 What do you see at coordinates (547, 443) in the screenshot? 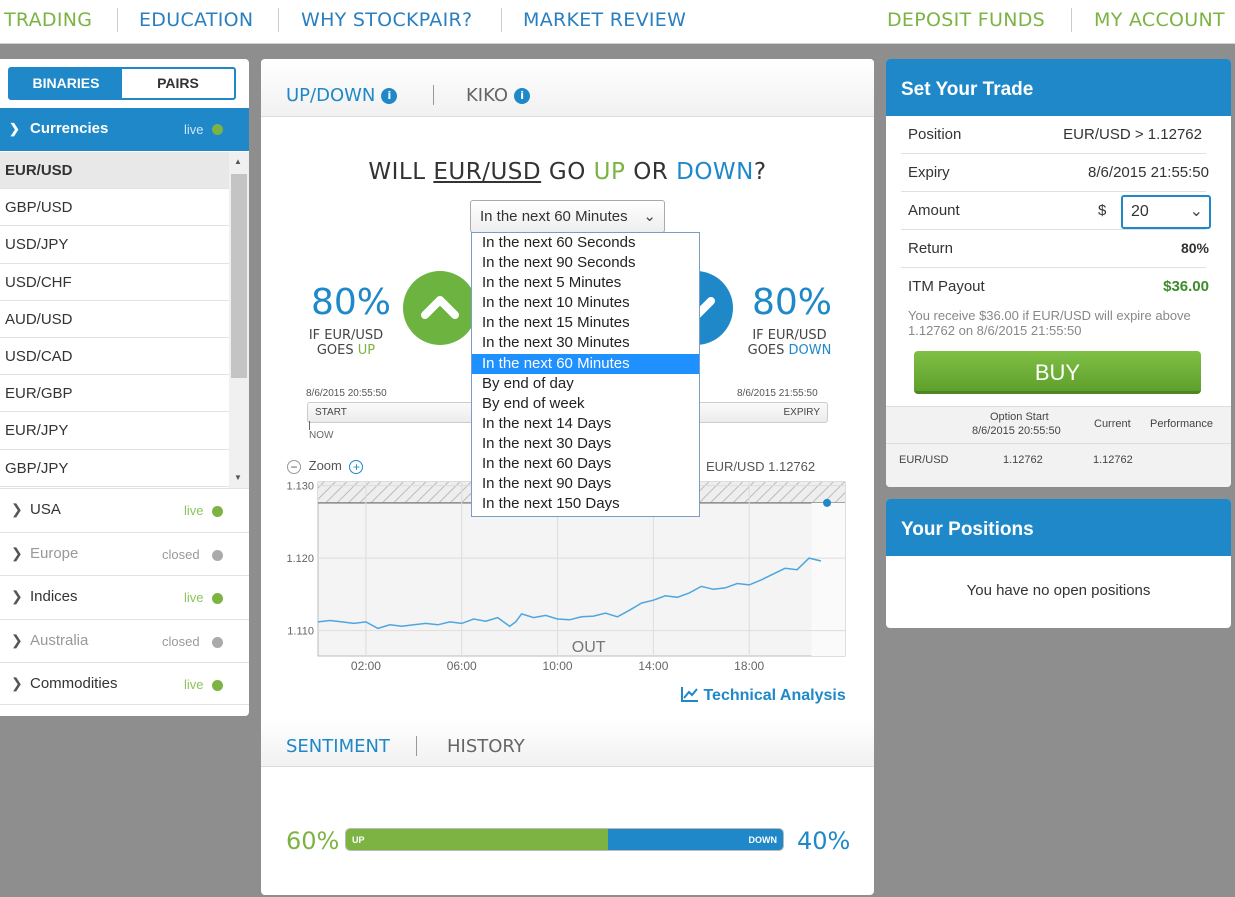
I see `dropdown-option: In the next 30 Days` at bounding box center [547, 443].